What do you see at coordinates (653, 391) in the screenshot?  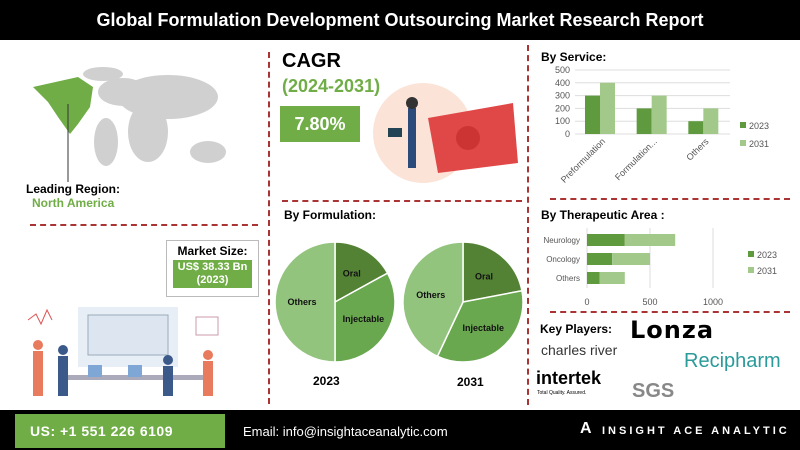 I see `sgs-logo: SGS` at bounding box center [653, 391].